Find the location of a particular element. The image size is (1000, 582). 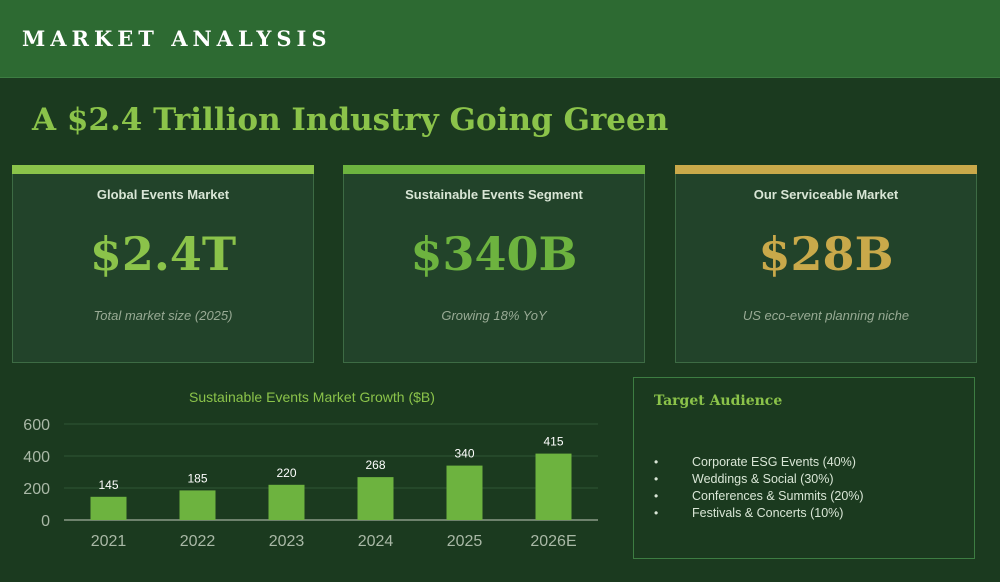

audience-title: Target Audience is located at coordinates (718, 401).